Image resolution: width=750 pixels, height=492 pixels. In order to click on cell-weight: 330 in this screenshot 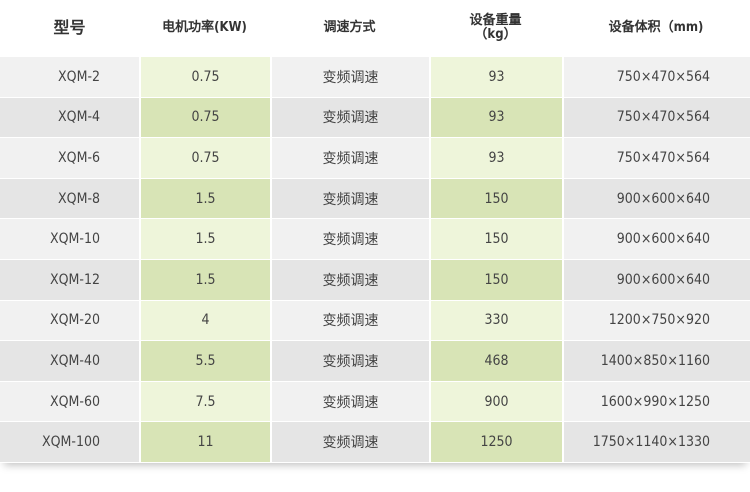, I will do `click(496, 320)`.